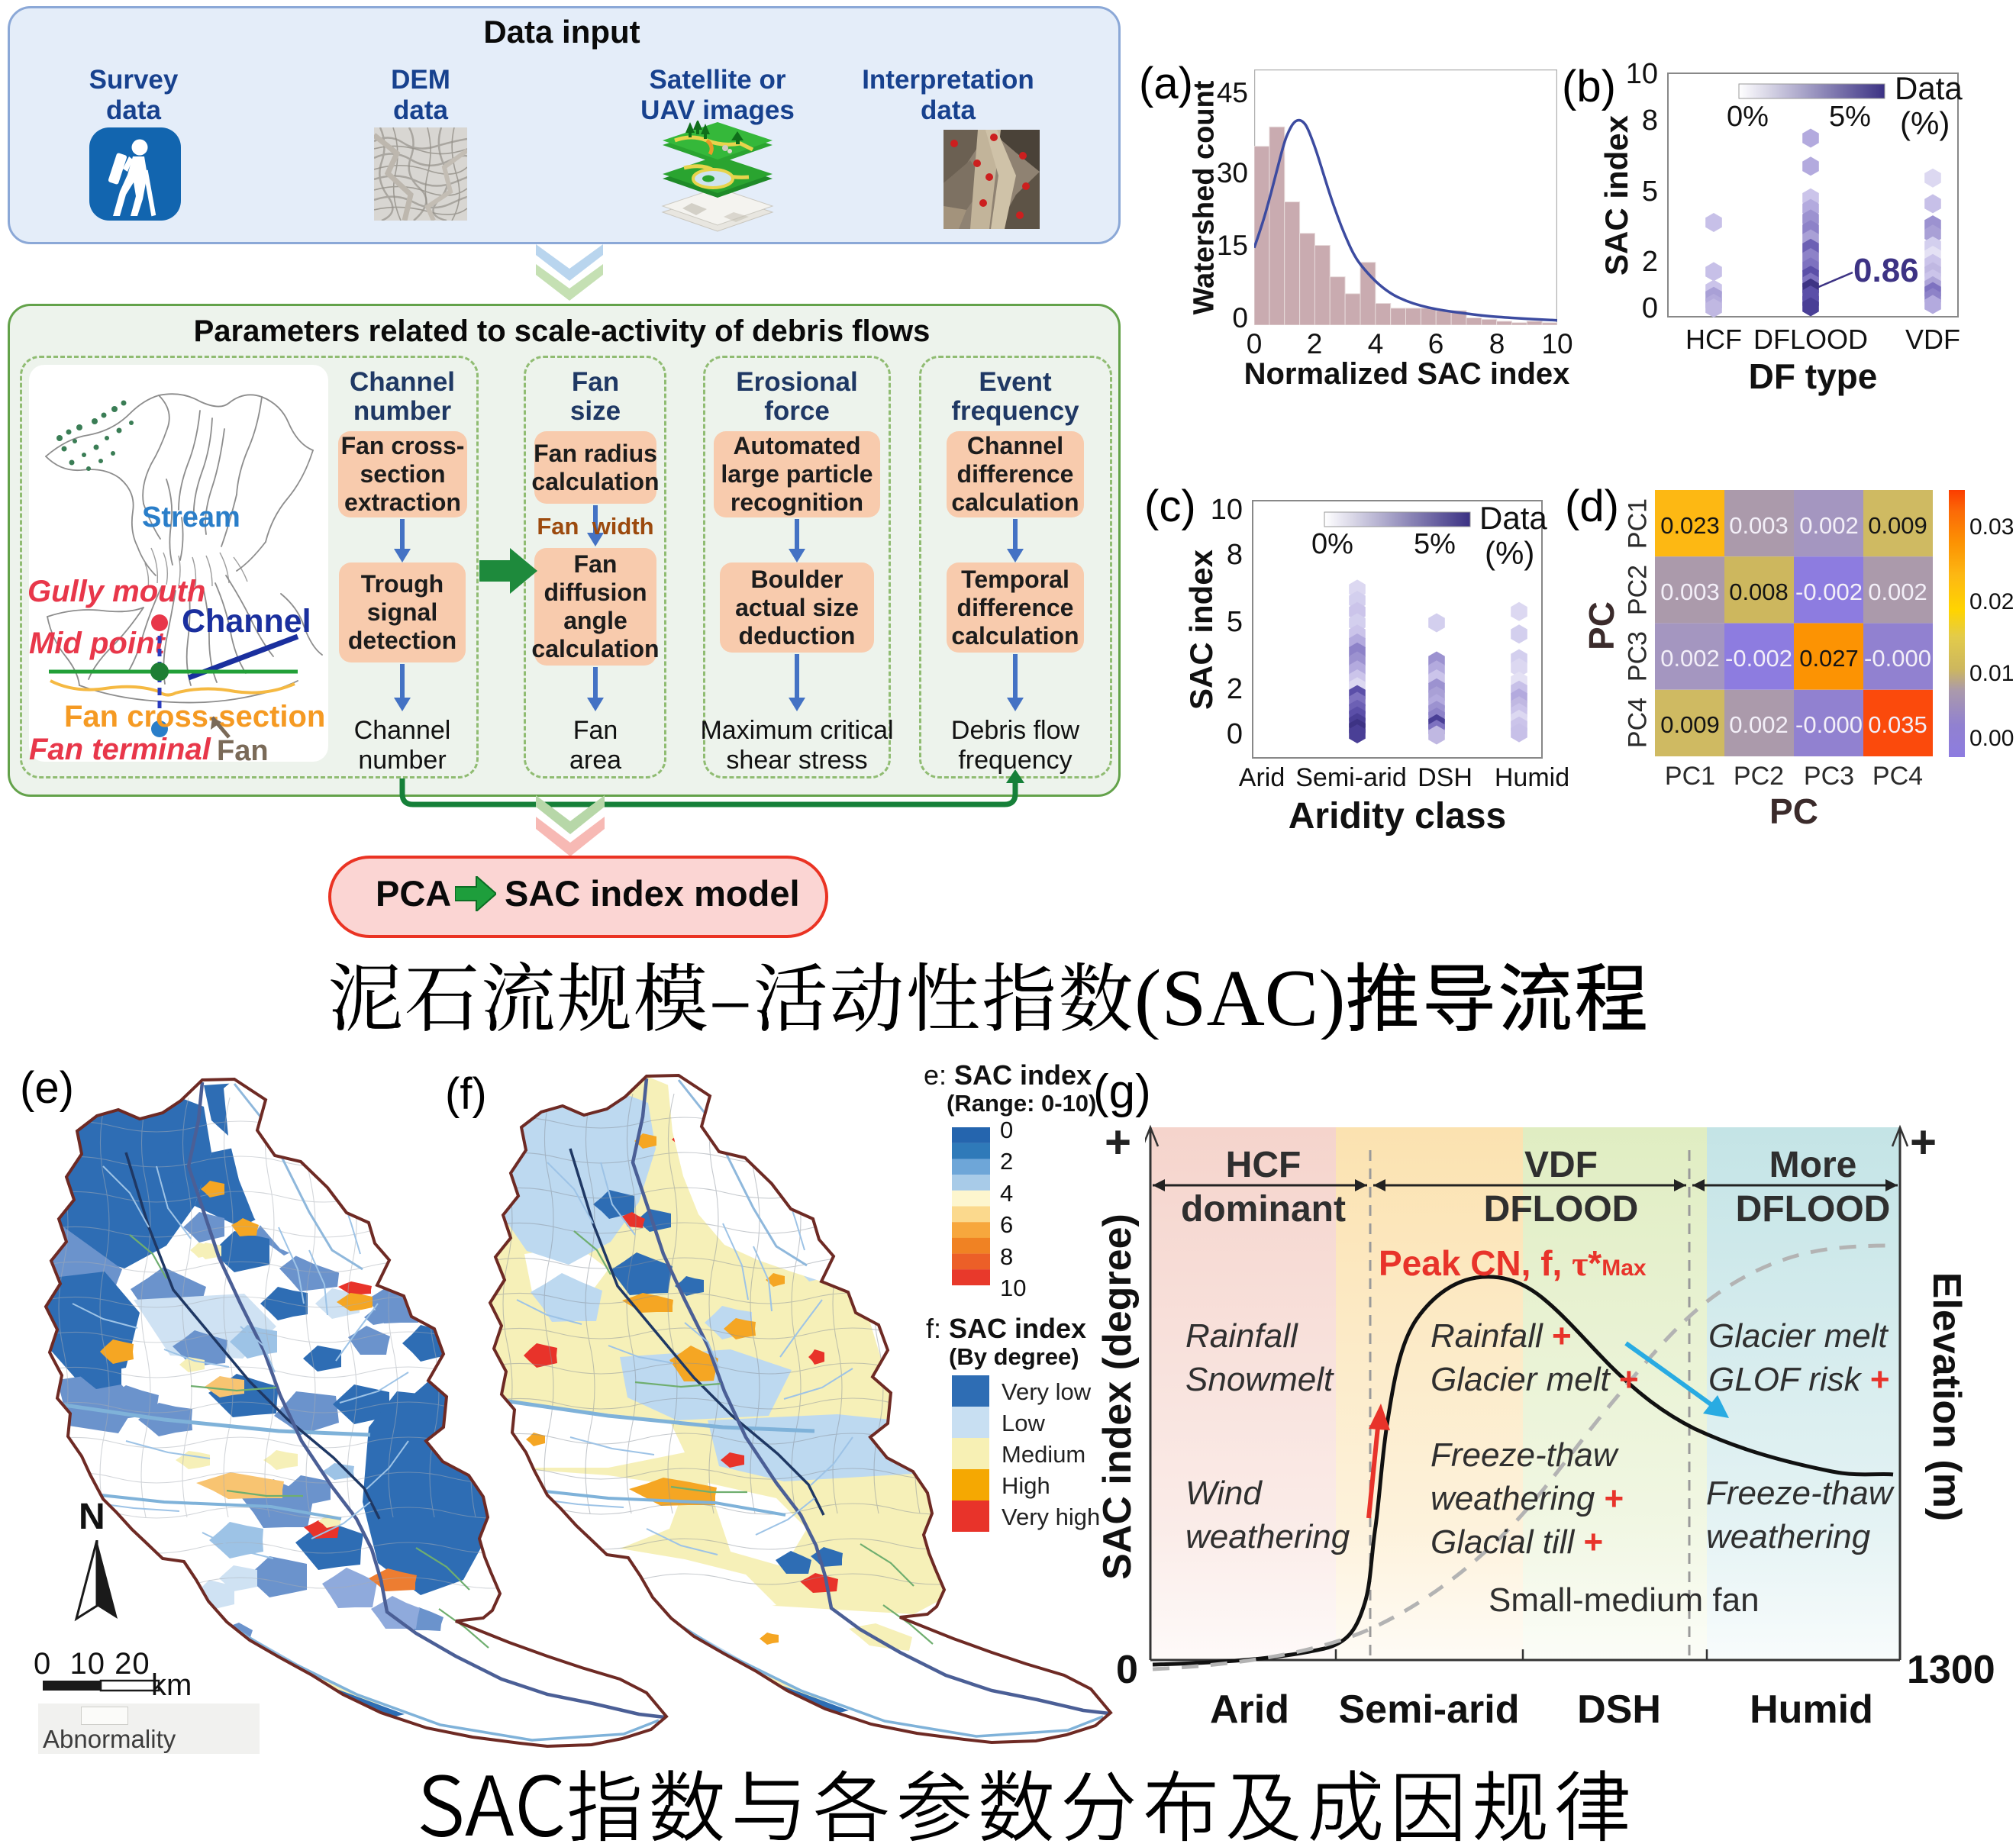 This screenshot has width=2016, height=1847. I want to click on svg-text: 0.035, so click(1897, 725).